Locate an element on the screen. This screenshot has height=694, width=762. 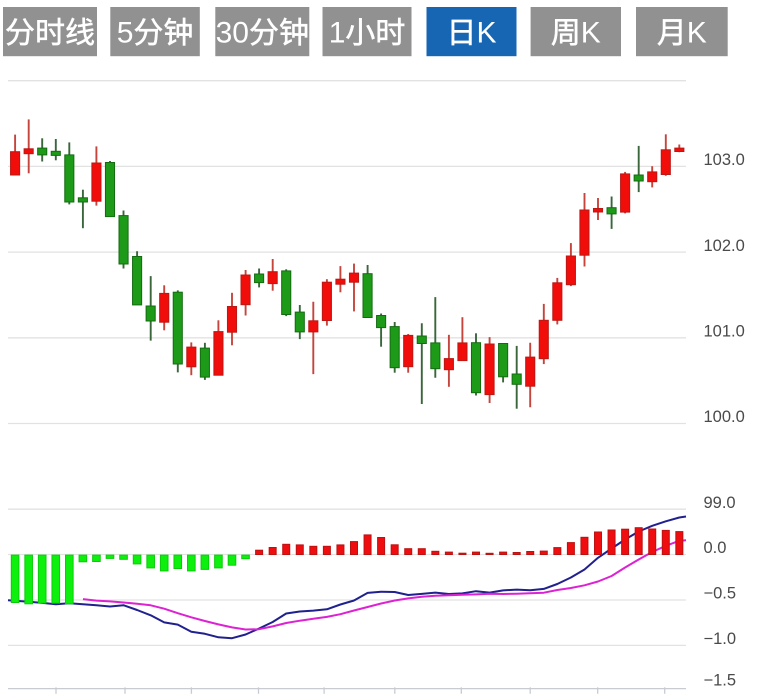
svg-text: 5 is located at coordinates (125, 33).